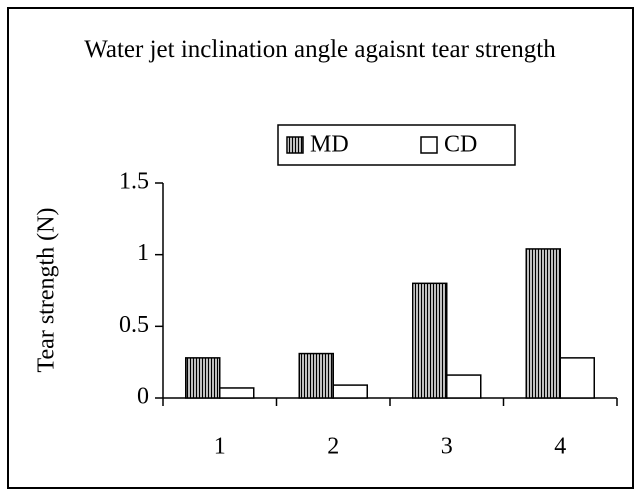  Describe the element at coordinates (134, 325) in the screenshot. I see `y-tick-label: 0.5` at that location.